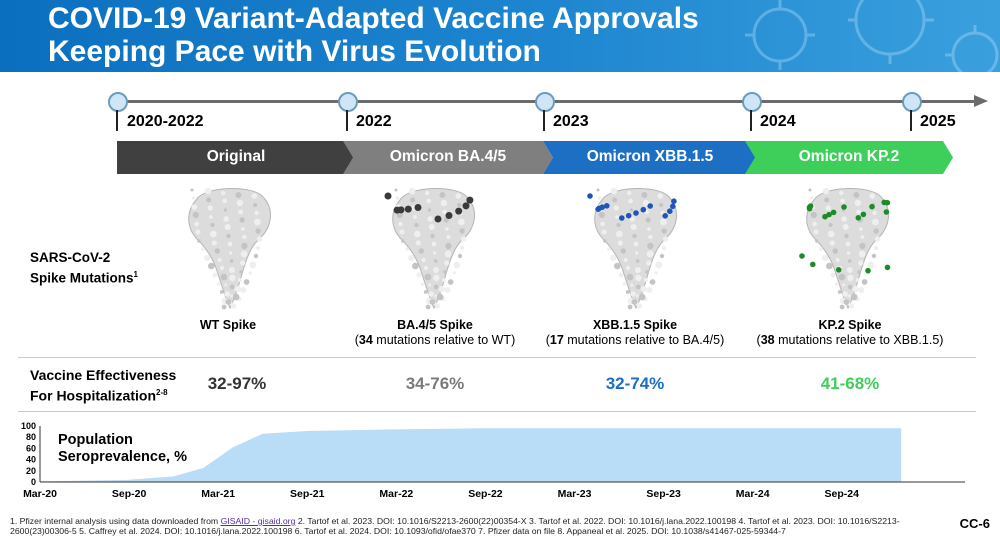 The width and height of the screenshot is (1000, 538). What do you see at coordinates (850, 383) in the screenshot?
I see `effectiveness-value-kp2: 41-68%` at bounding box center [850, 383].